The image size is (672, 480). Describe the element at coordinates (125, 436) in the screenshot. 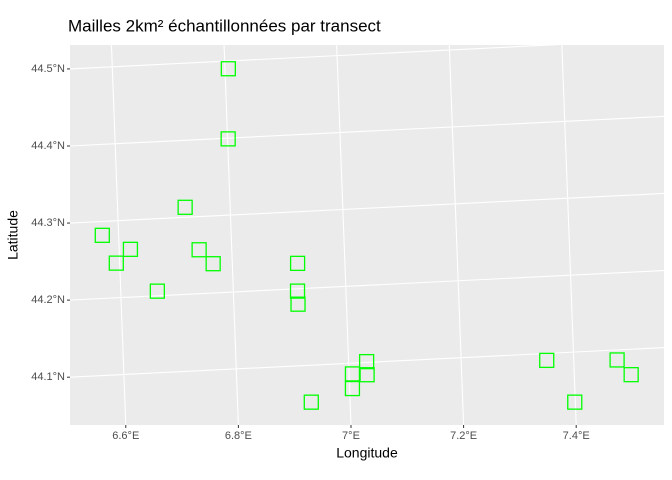

I see `x-tick-label: 6.6°E` at that location.